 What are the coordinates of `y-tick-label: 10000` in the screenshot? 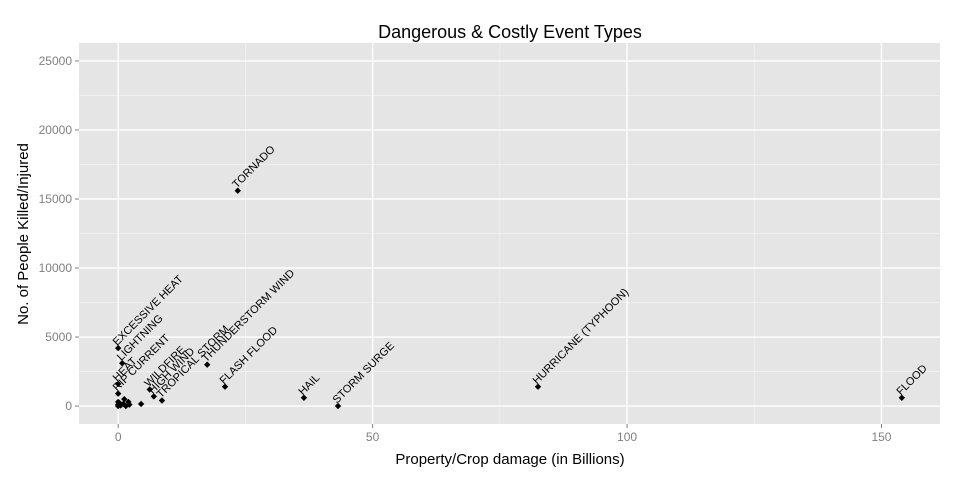 It's located at (56, 268).